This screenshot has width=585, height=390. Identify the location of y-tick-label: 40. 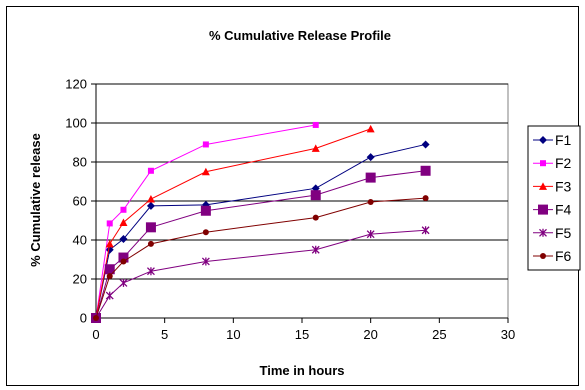
(80, 240).